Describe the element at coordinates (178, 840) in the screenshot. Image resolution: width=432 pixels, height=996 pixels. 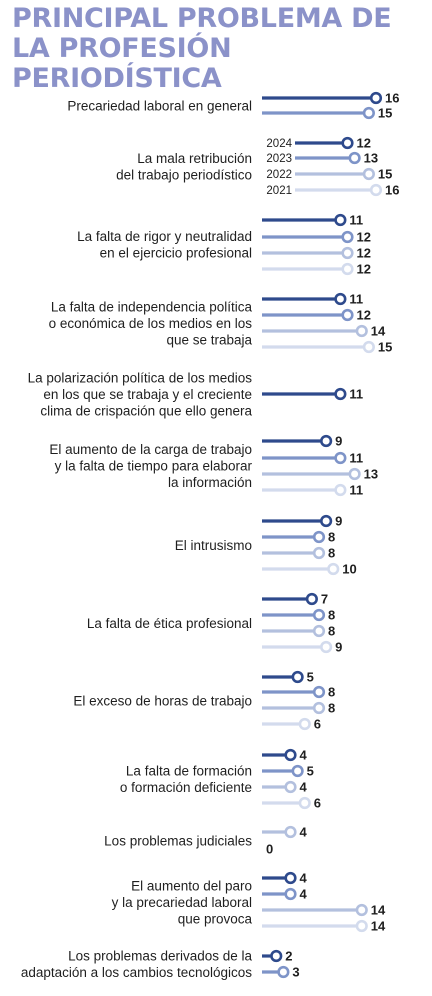
I see `category-label: Los problemas judiciales` at that location.